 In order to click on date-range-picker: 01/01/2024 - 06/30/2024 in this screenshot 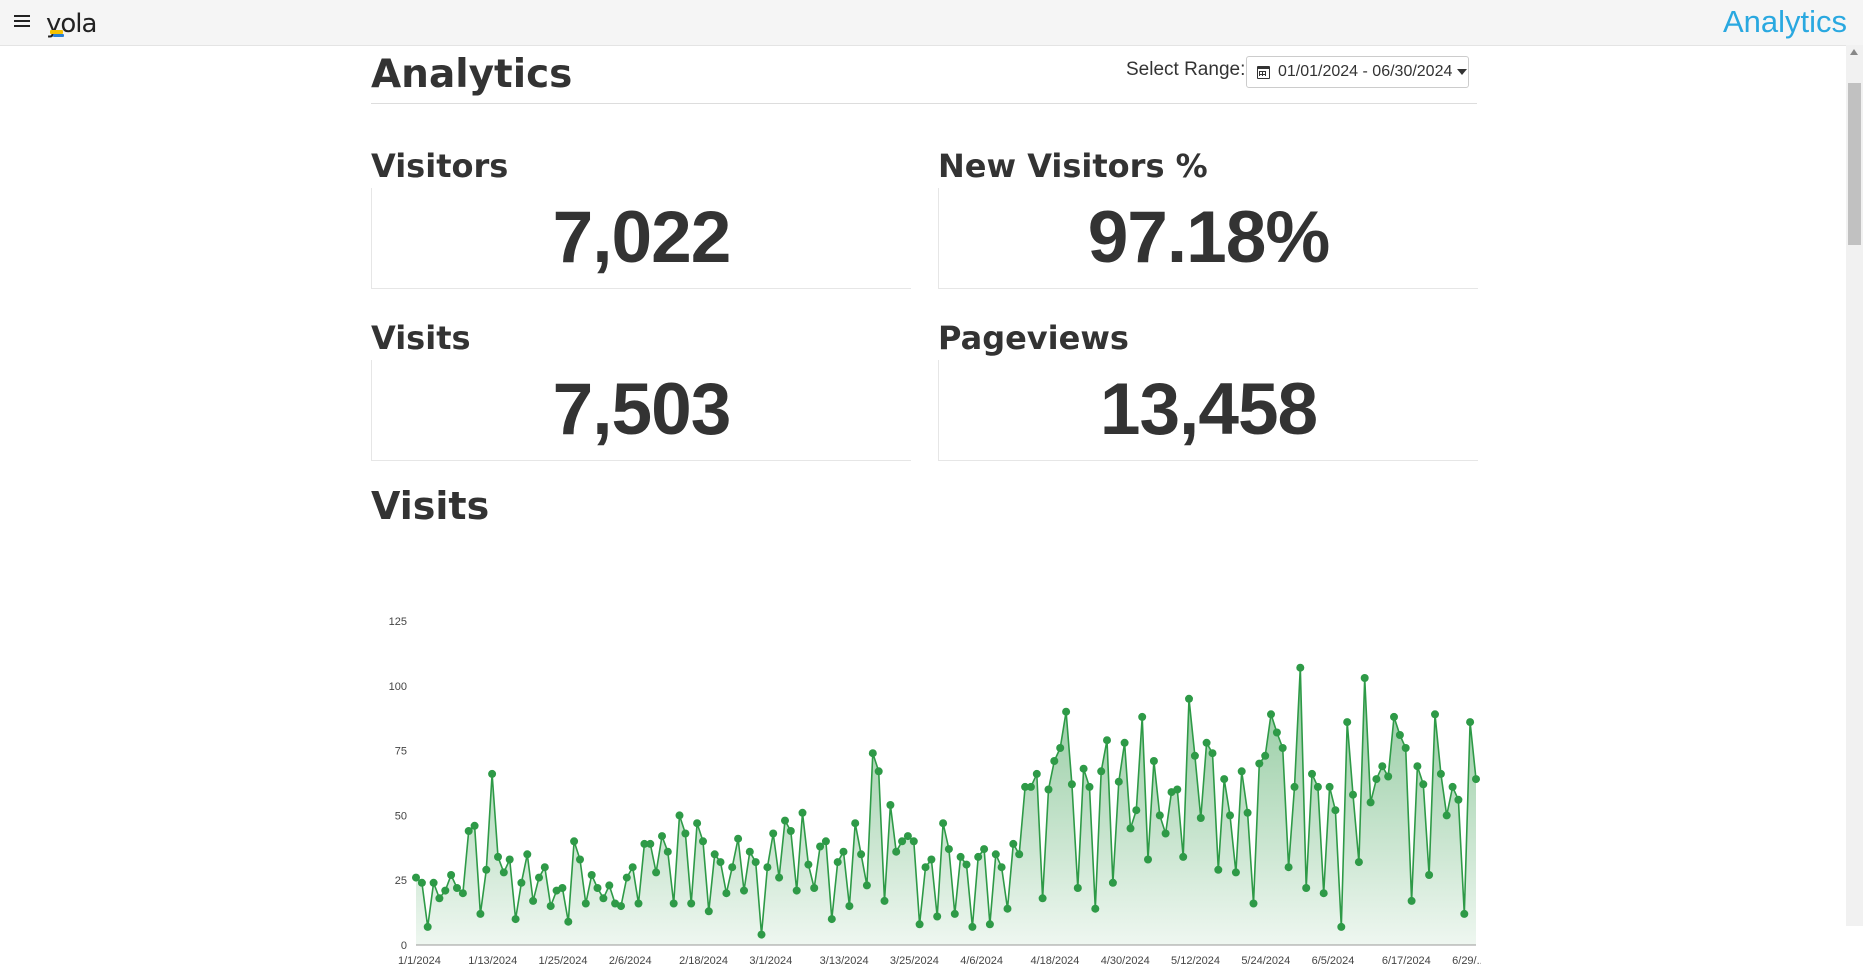, I will do `click(1357, 72)`.